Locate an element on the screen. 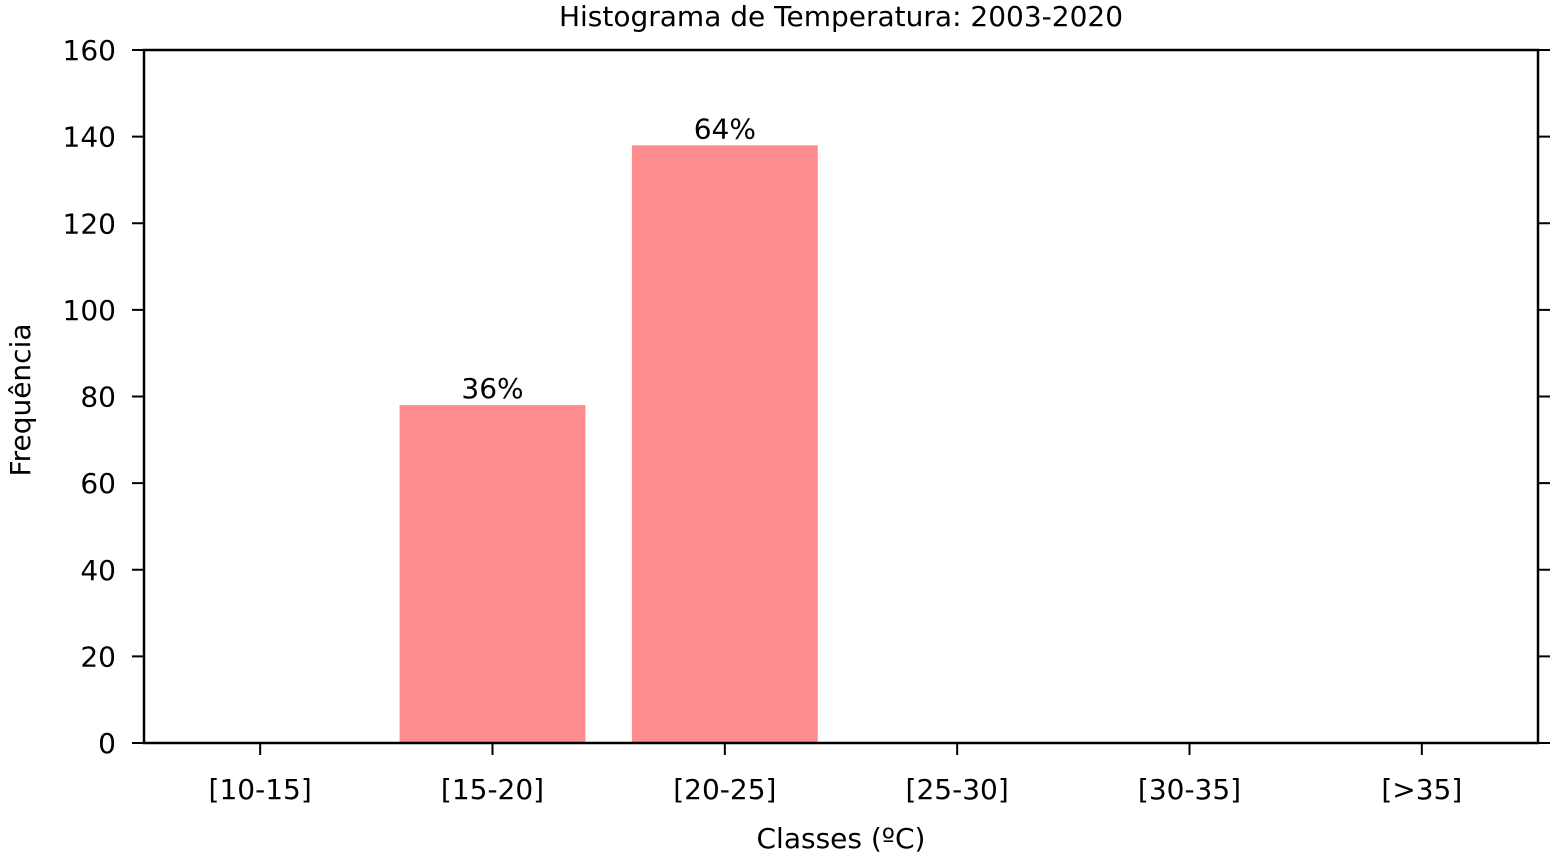 Image resolution: width=1553 pixels, height=859 pixels. y-tick-label-3: 60 is located at coordinates (98, 483).